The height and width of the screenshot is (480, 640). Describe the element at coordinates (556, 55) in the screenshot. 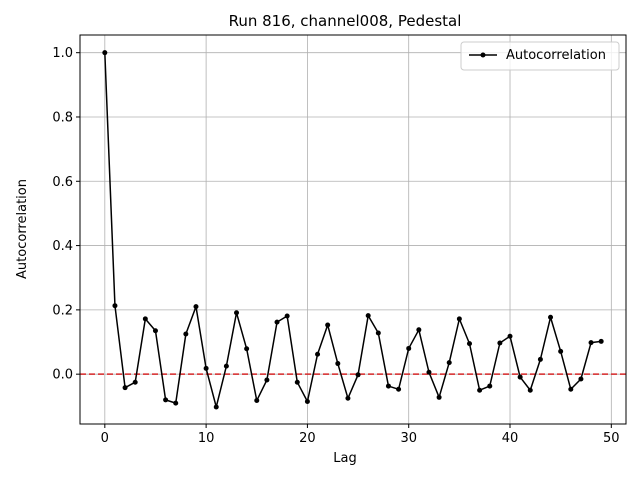

I see `legend-label: Autocorrelation` at that location.